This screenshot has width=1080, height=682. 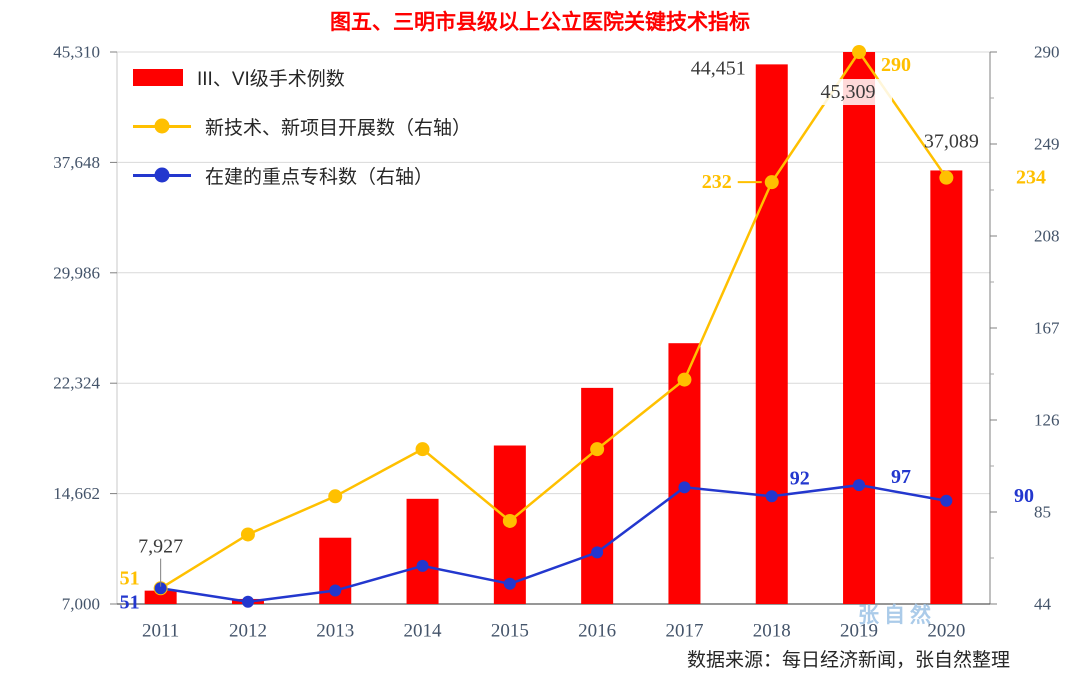 What do you see at coordinates (423, 631) in the screenshot?
I see `x-axis-label: 2014` at bounding box center [423, 631].